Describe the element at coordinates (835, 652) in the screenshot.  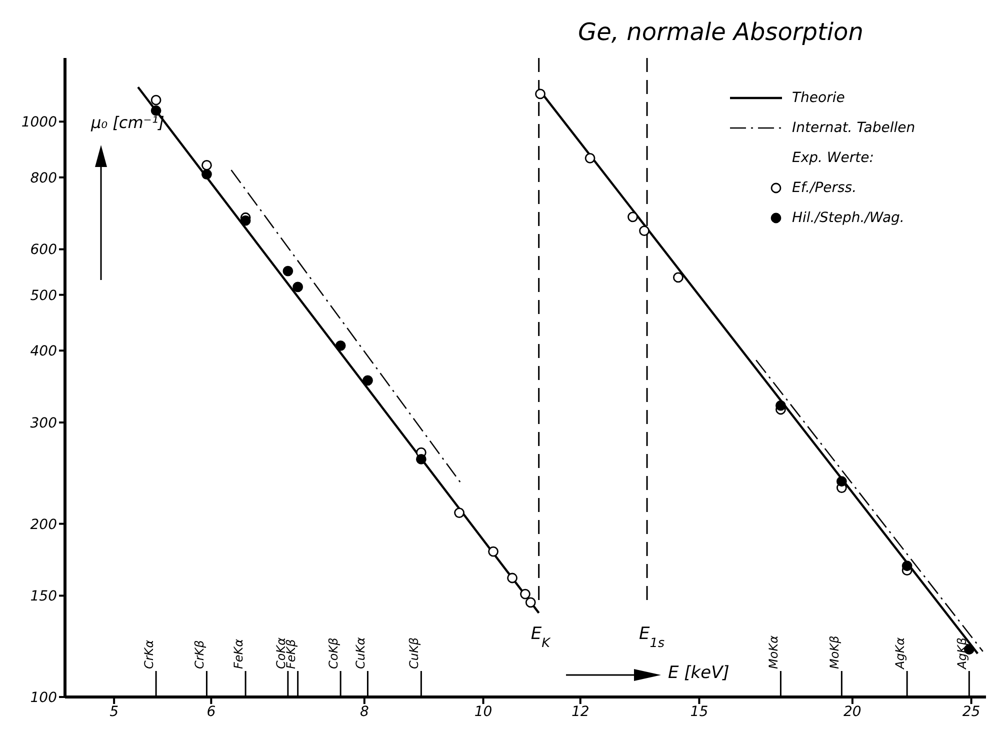
I see `ref-line-label: MoKβ` at that location.